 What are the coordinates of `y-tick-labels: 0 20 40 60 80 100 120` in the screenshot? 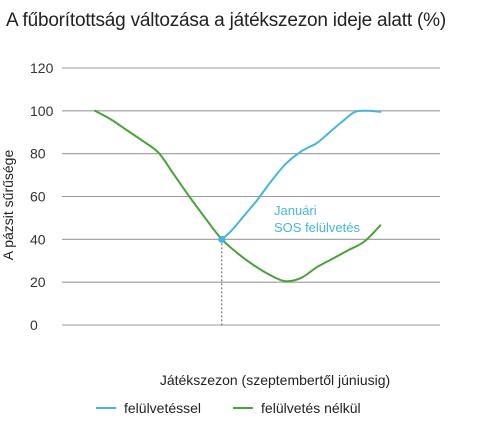 It's located at (42, 196).